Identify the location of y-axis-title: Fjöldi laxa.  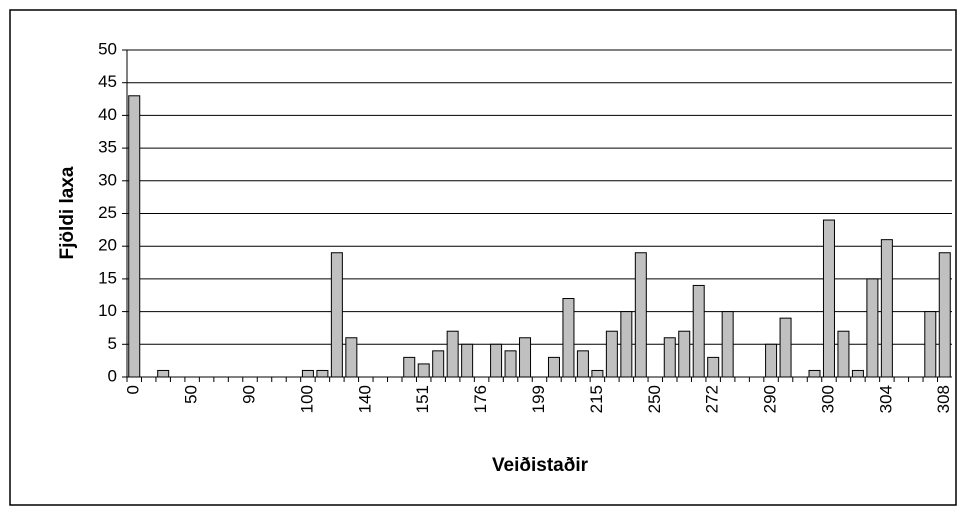
(67, 212).